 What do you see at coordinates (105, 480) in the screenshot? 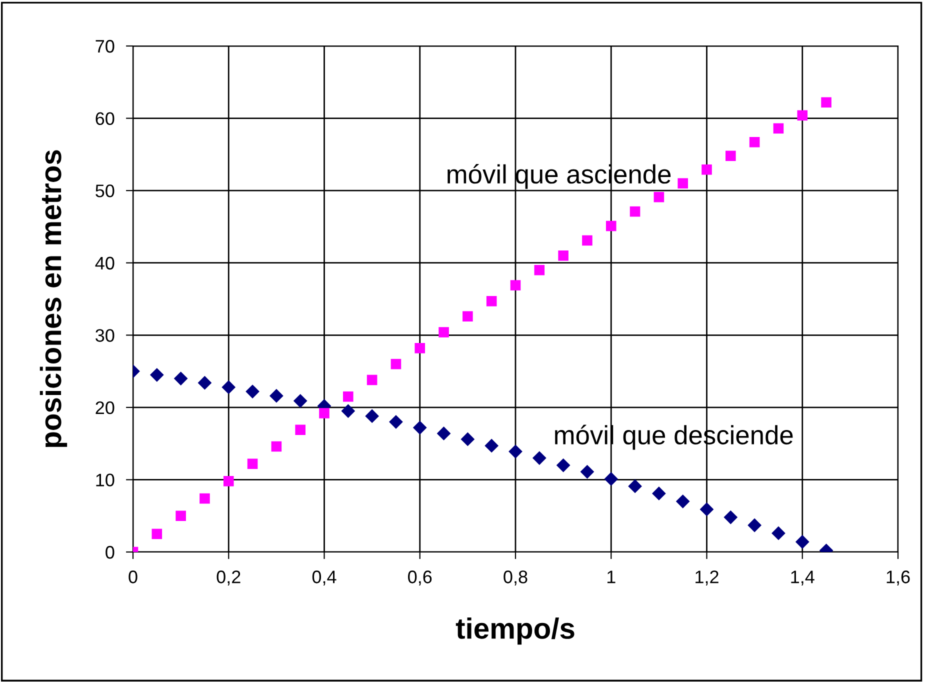
I see `y-tick-label: 10` at bounding box center [105, 480].